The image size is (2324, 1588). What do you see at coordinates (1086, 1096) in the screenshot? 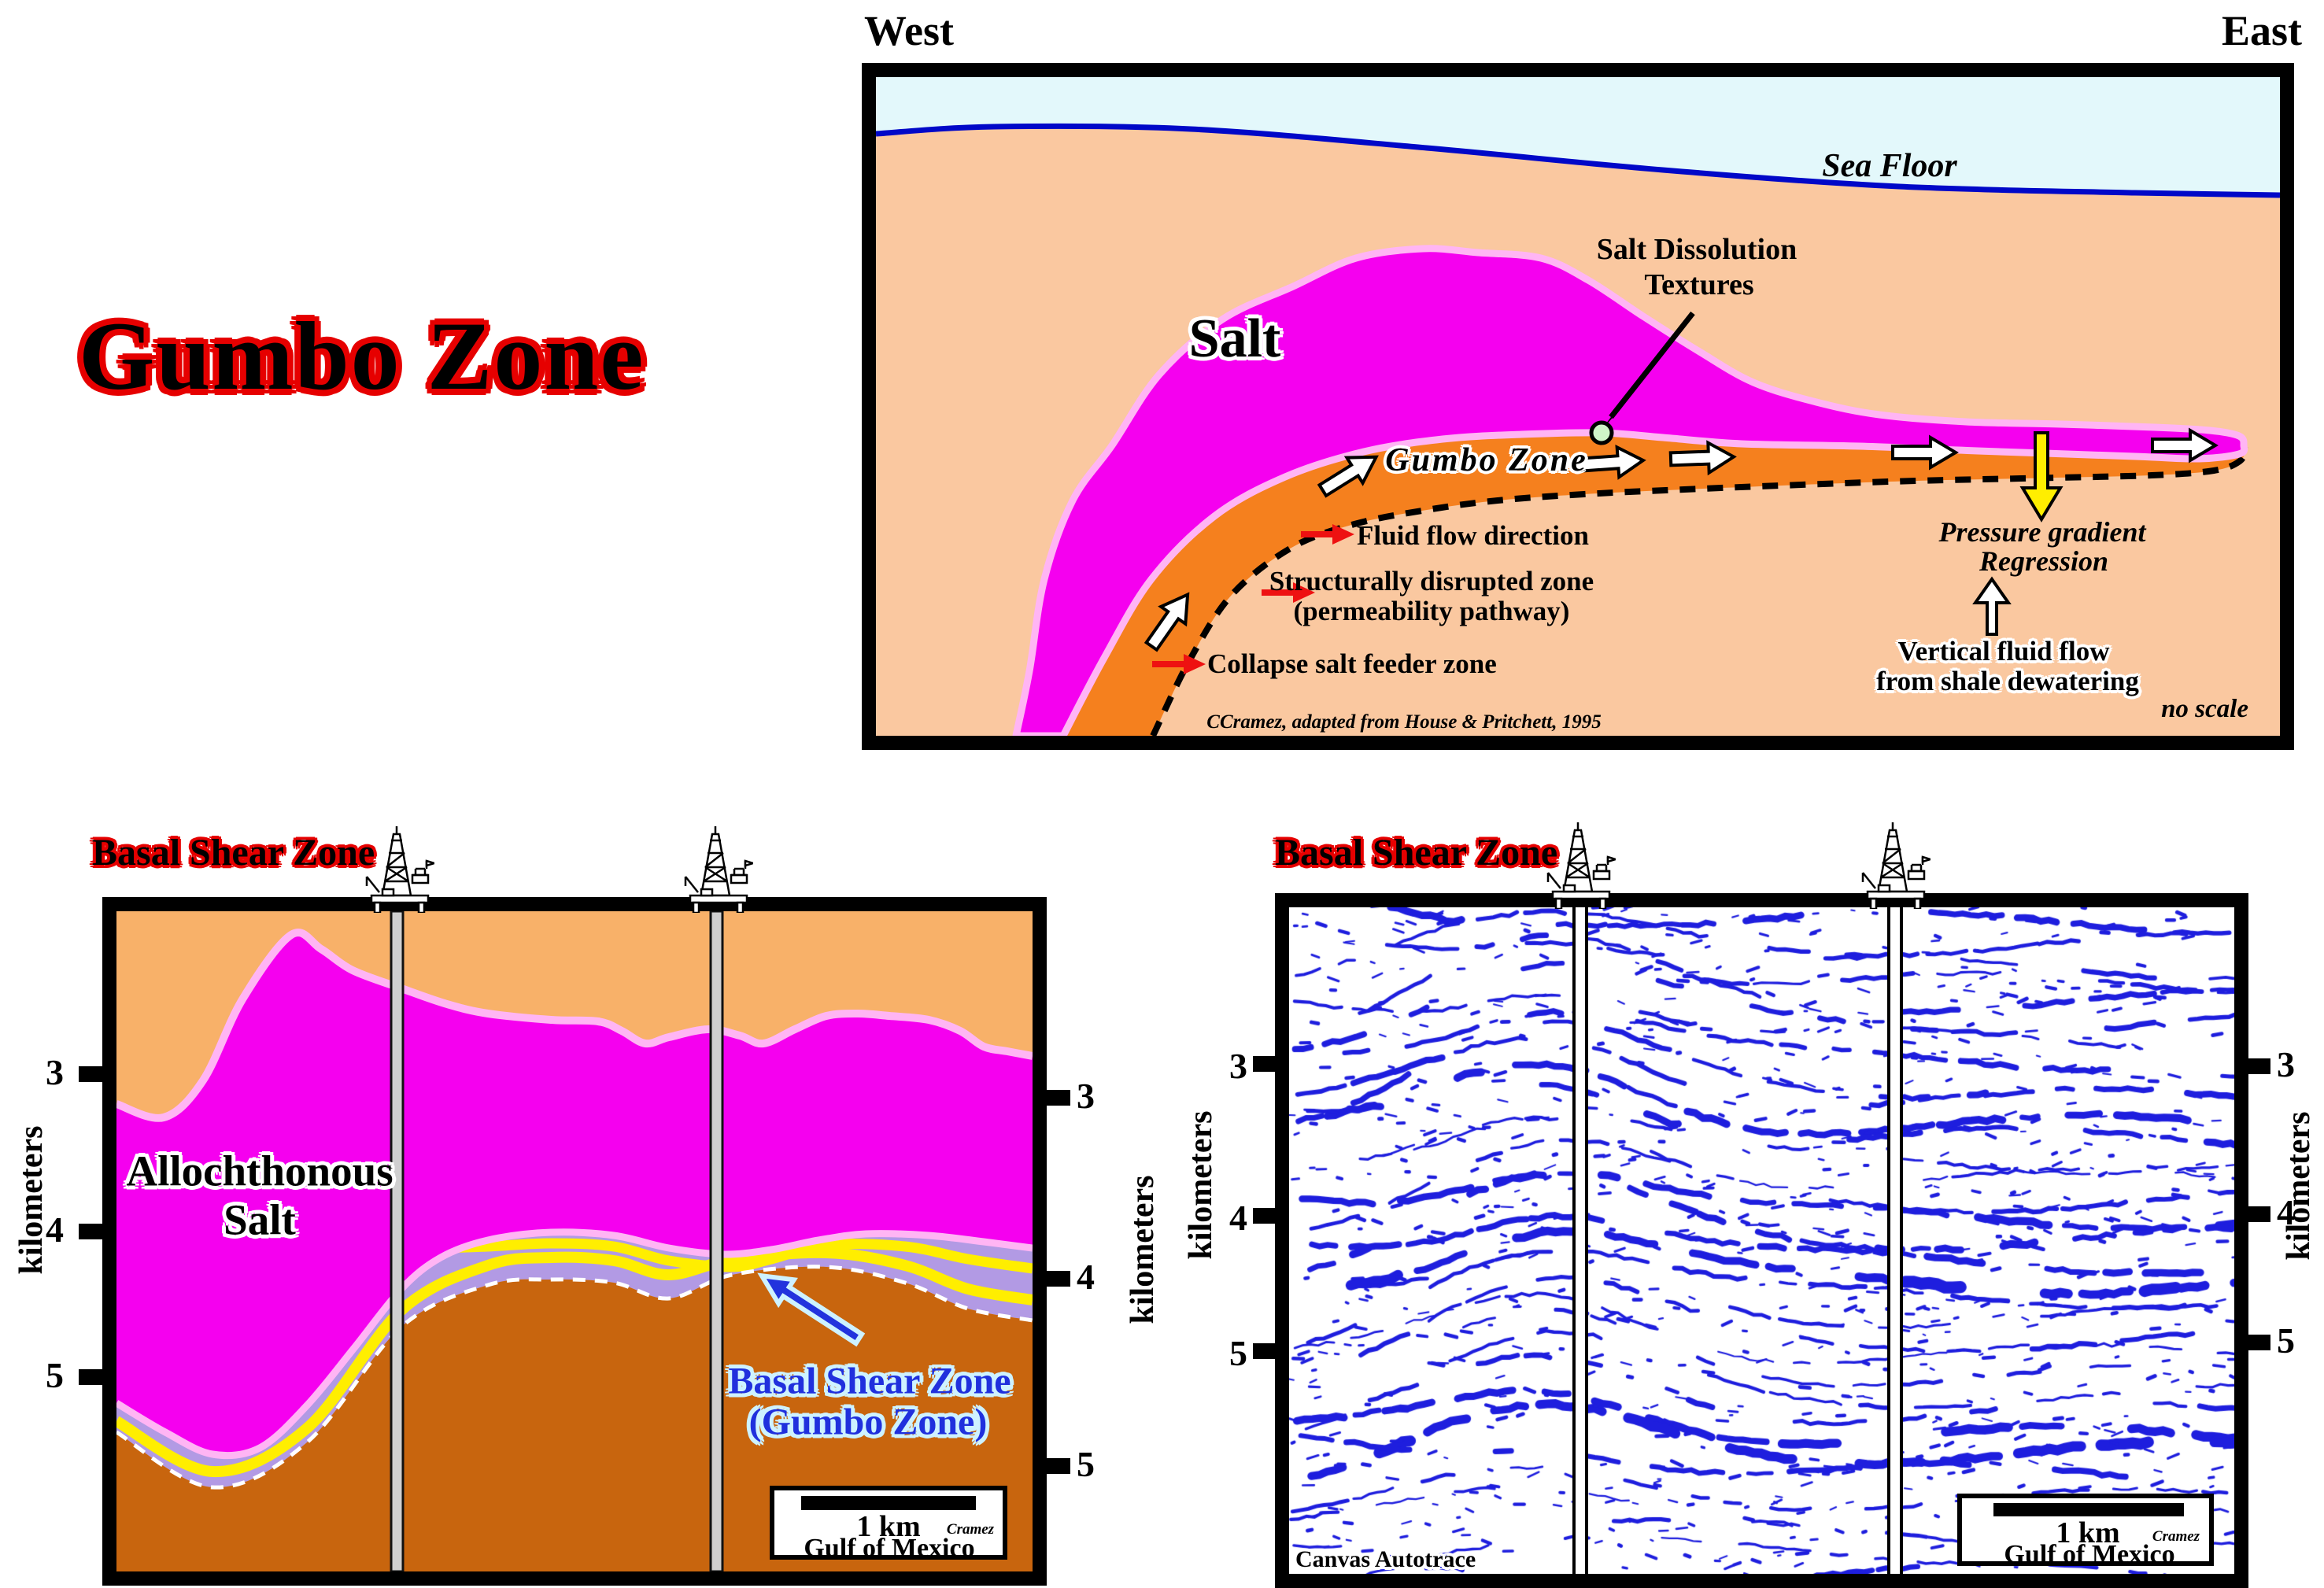
I see `right-axis-tick-3: 3` at bounding box center [1086, 1096].